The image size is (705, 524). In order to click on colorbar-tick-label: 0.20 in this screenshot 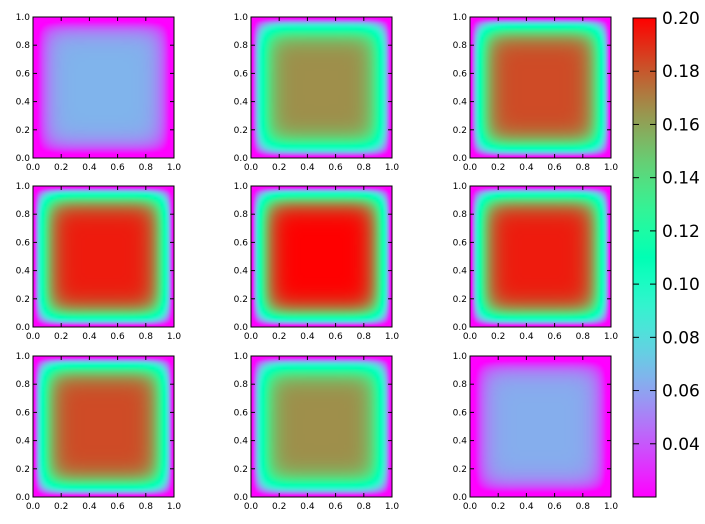, I will do `click(681, 19)`.